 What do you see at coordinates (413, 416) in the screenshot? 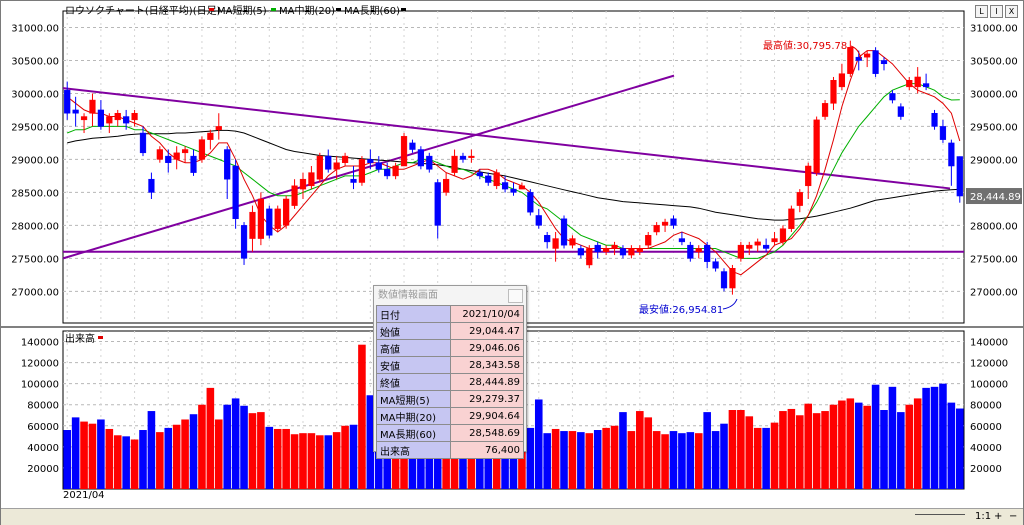
I see `info-key: MA中期(20)` at bounding box center [413, 416].